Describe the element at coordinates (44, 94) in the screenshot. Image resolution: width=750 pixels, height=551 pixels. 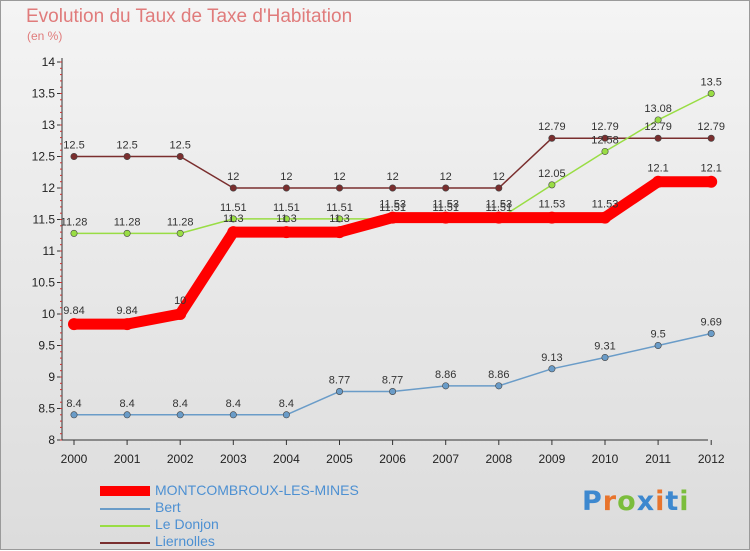
I see `y-tick-label: 13.5` at that location.